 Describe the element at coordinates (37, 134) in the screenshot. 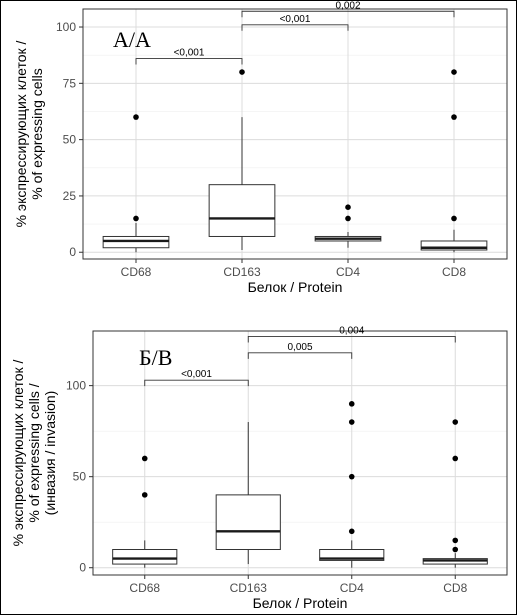

I see `y-axis-title-line: % of expressing cells` at that location.